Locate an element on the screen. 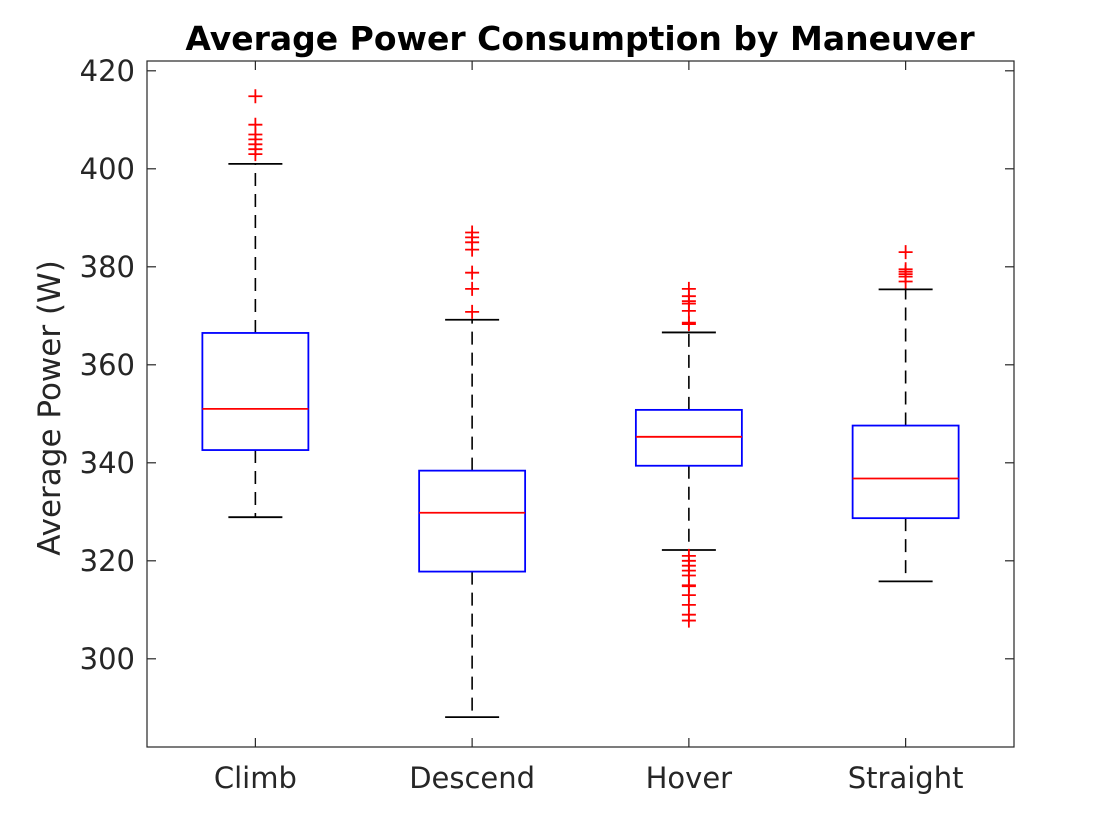  chart-title: Average Power Consumption by Maneuver is located at coordinates (580, 38).